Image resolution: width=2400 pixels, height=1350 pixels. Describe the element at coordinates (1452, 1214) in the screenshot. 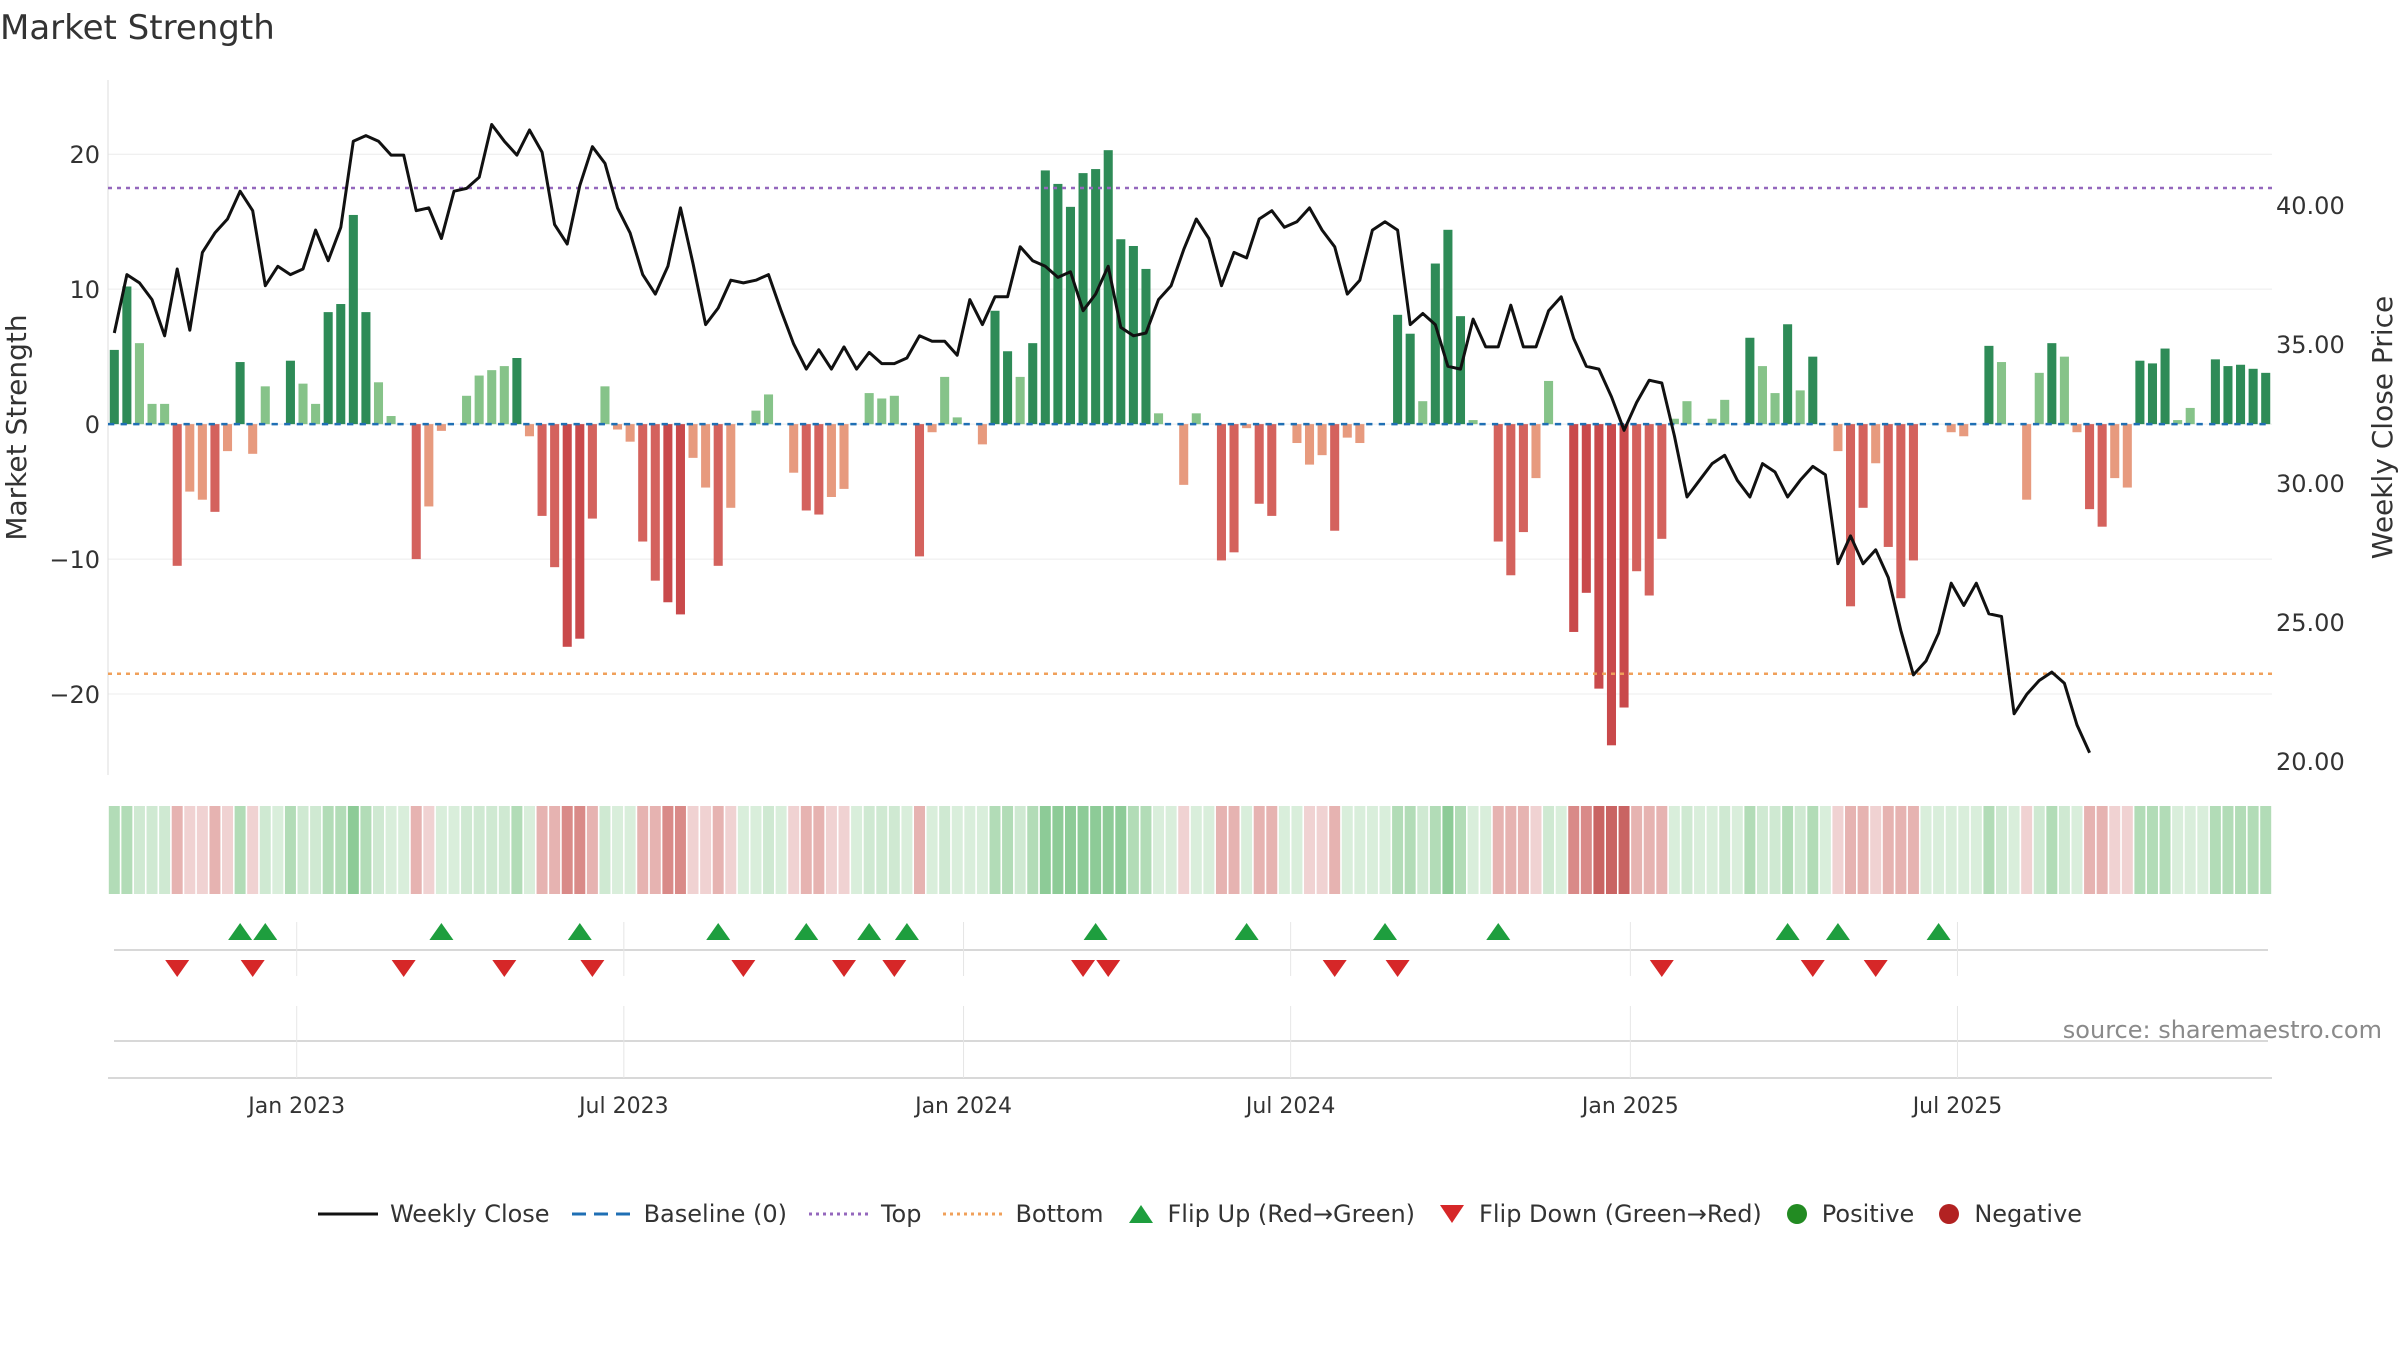

I see `triangle-down-icon` at that location.